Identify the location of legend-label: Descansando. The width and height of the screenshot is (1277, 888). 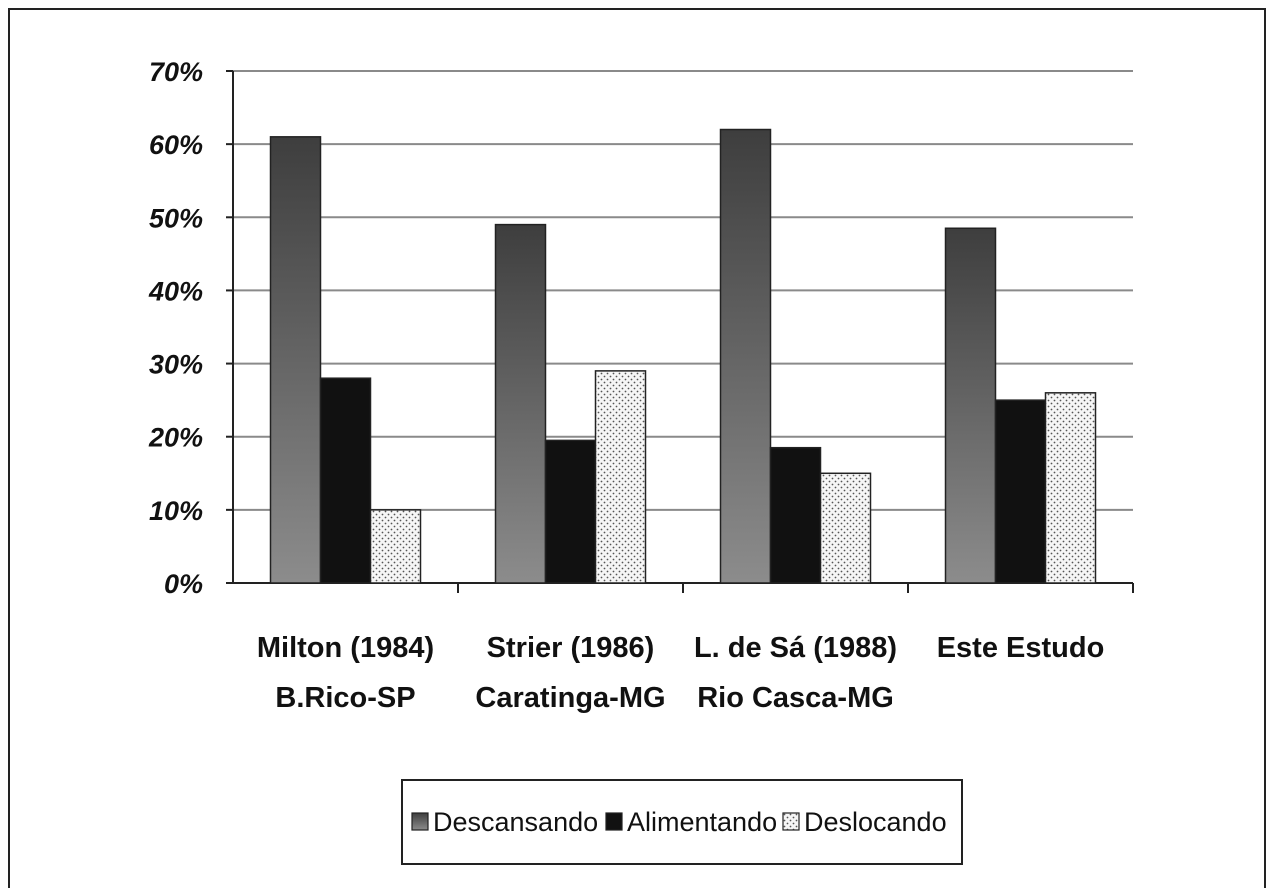
(515, 822).